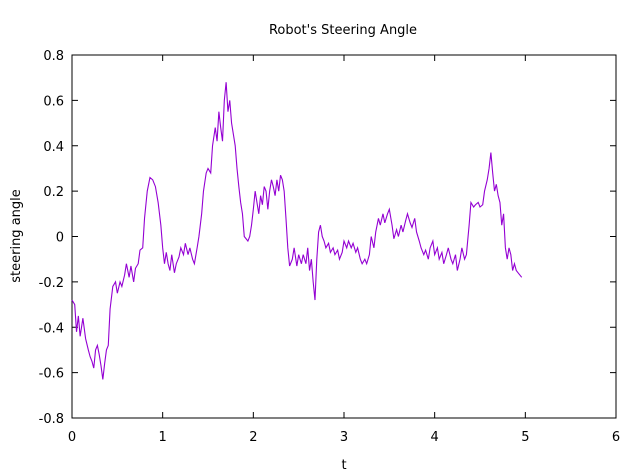  What do you see at coordinates (51, 374) in the screenshot?
I see `y-tick-label: -0.6` at bounding box center [51, 374].